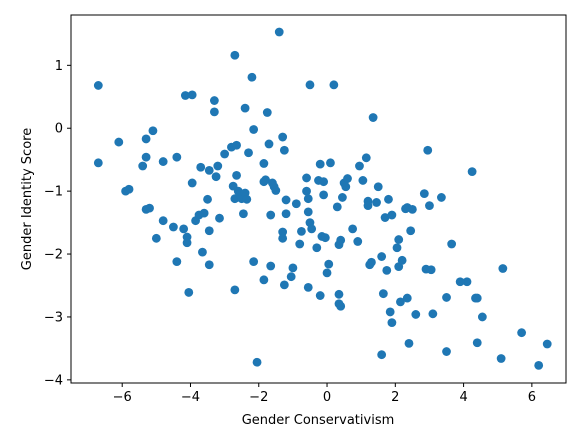 The width and height of the screenshot is (577, 430). Describe the element at coordinates (318, 420) in the screenshot. I see `x-axis-label: Gender Conservativism` at that location.